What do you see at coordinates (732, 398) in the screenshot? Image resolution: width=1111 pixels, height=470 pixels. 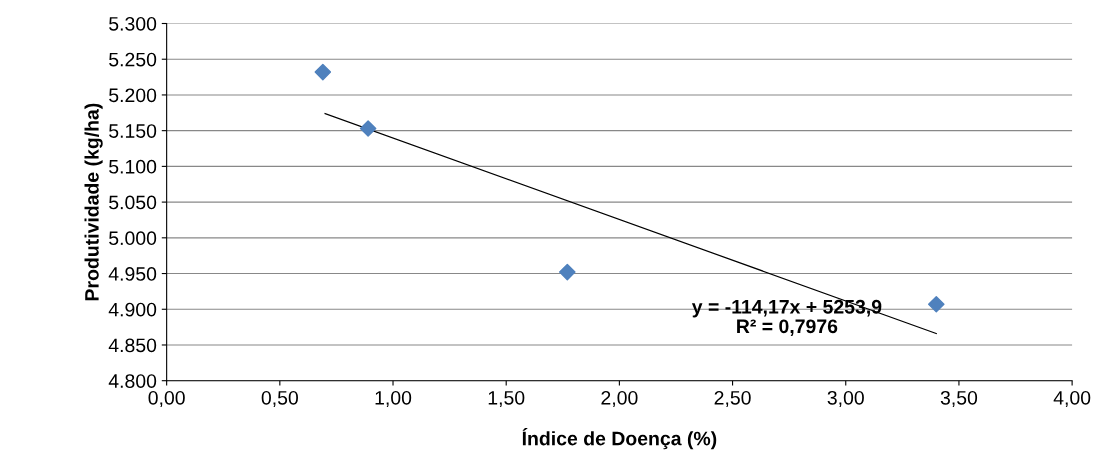 I see `x-tick-label: 2,50` at bounding box center [732, 398].